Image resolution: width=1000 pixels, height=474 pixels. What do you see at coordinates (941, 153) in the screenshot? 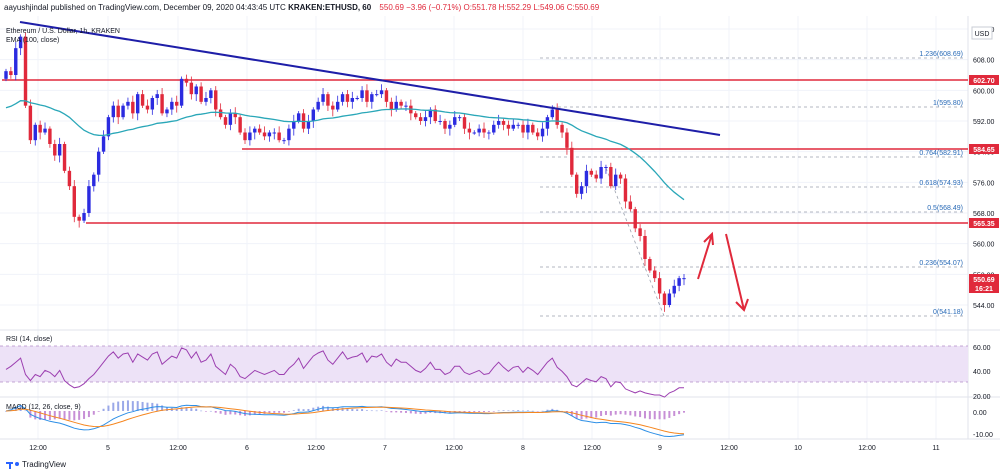
I see `fib-0764: 0.764(582.91)` at bounding box center [941, 153].